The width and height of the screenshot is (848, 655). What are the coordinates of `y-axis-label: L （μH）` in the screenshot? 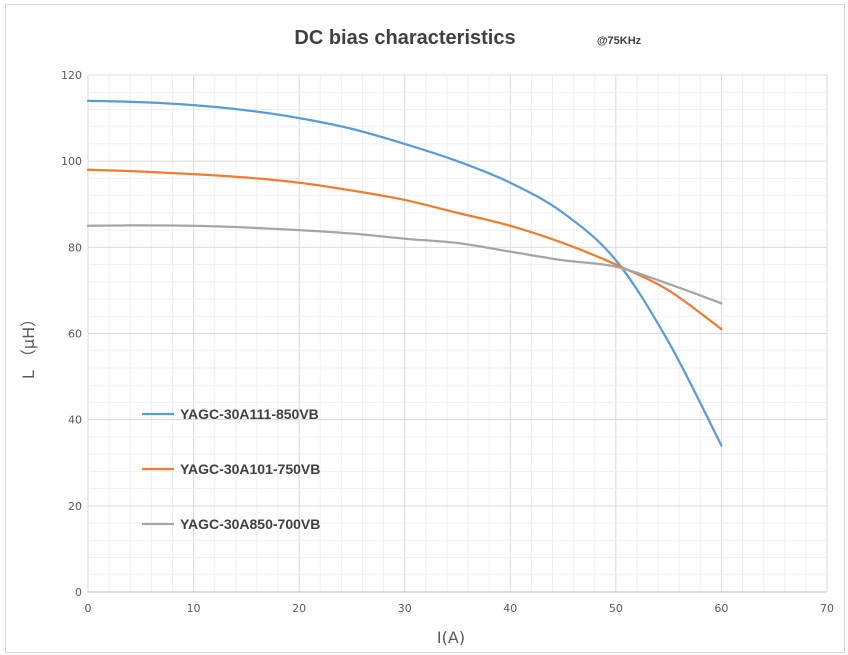 It's located at (28, 345).